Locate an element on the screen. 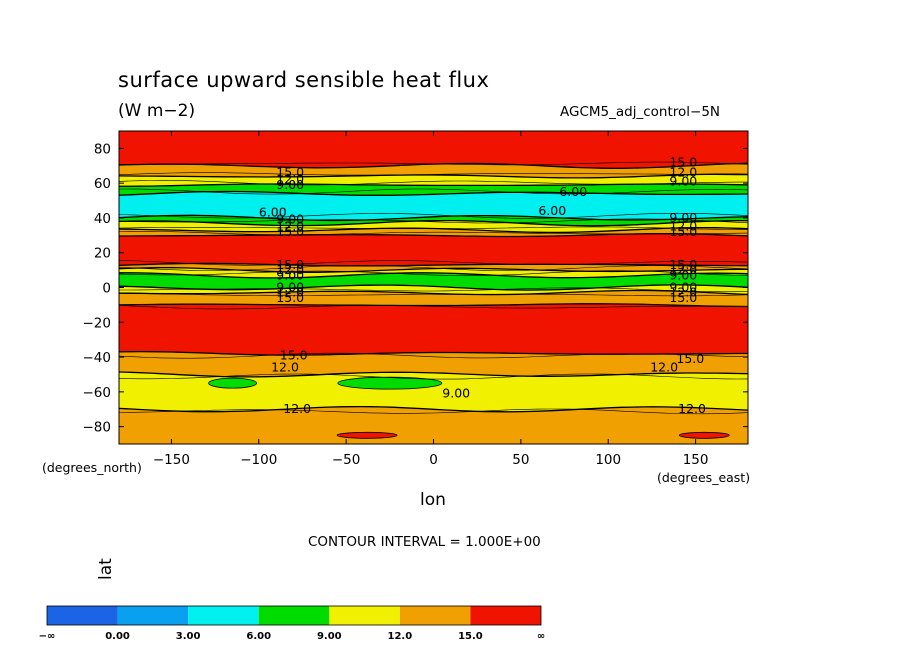  y-tick-label: −80 is located at coordinates (97, 428).